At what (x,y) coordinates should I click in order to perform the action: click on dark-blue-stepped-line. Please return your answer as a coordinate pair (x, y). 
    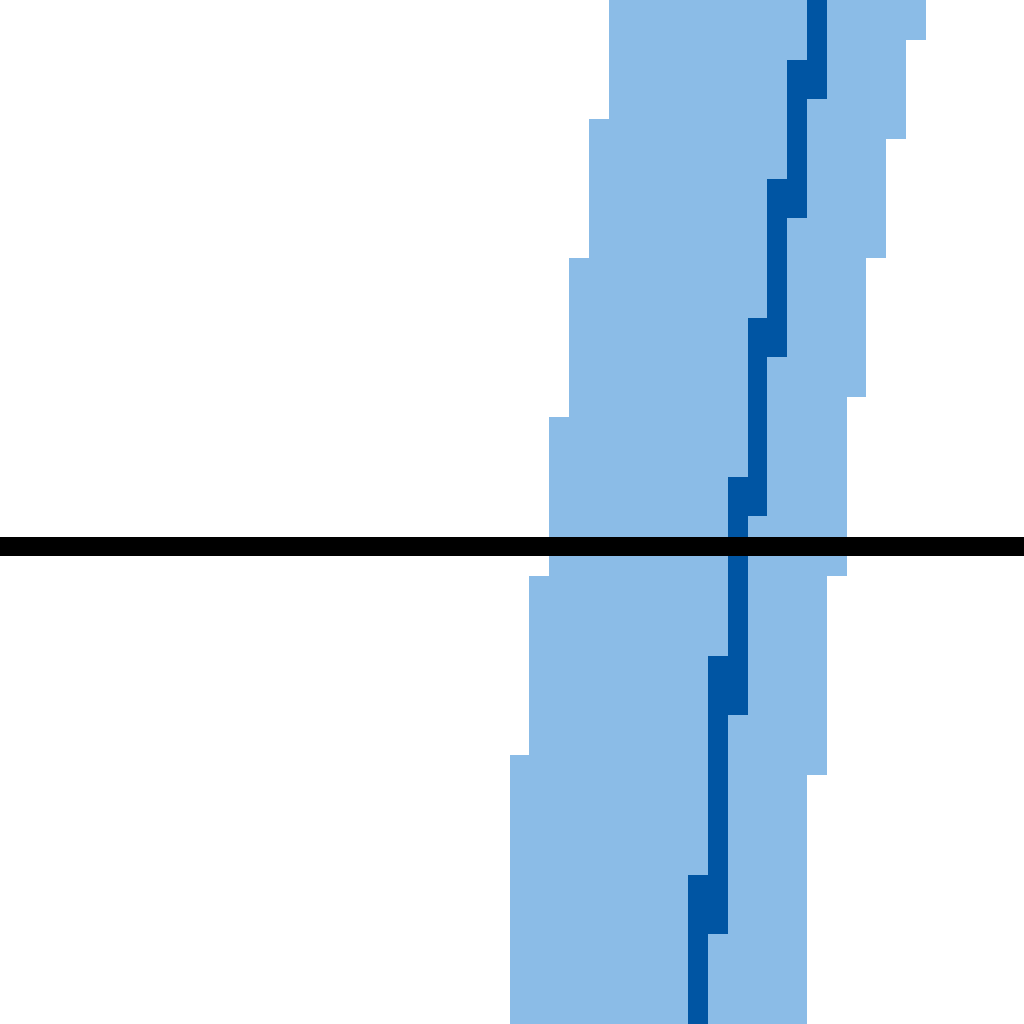
    Looking at the image, I should click on (757, 512).